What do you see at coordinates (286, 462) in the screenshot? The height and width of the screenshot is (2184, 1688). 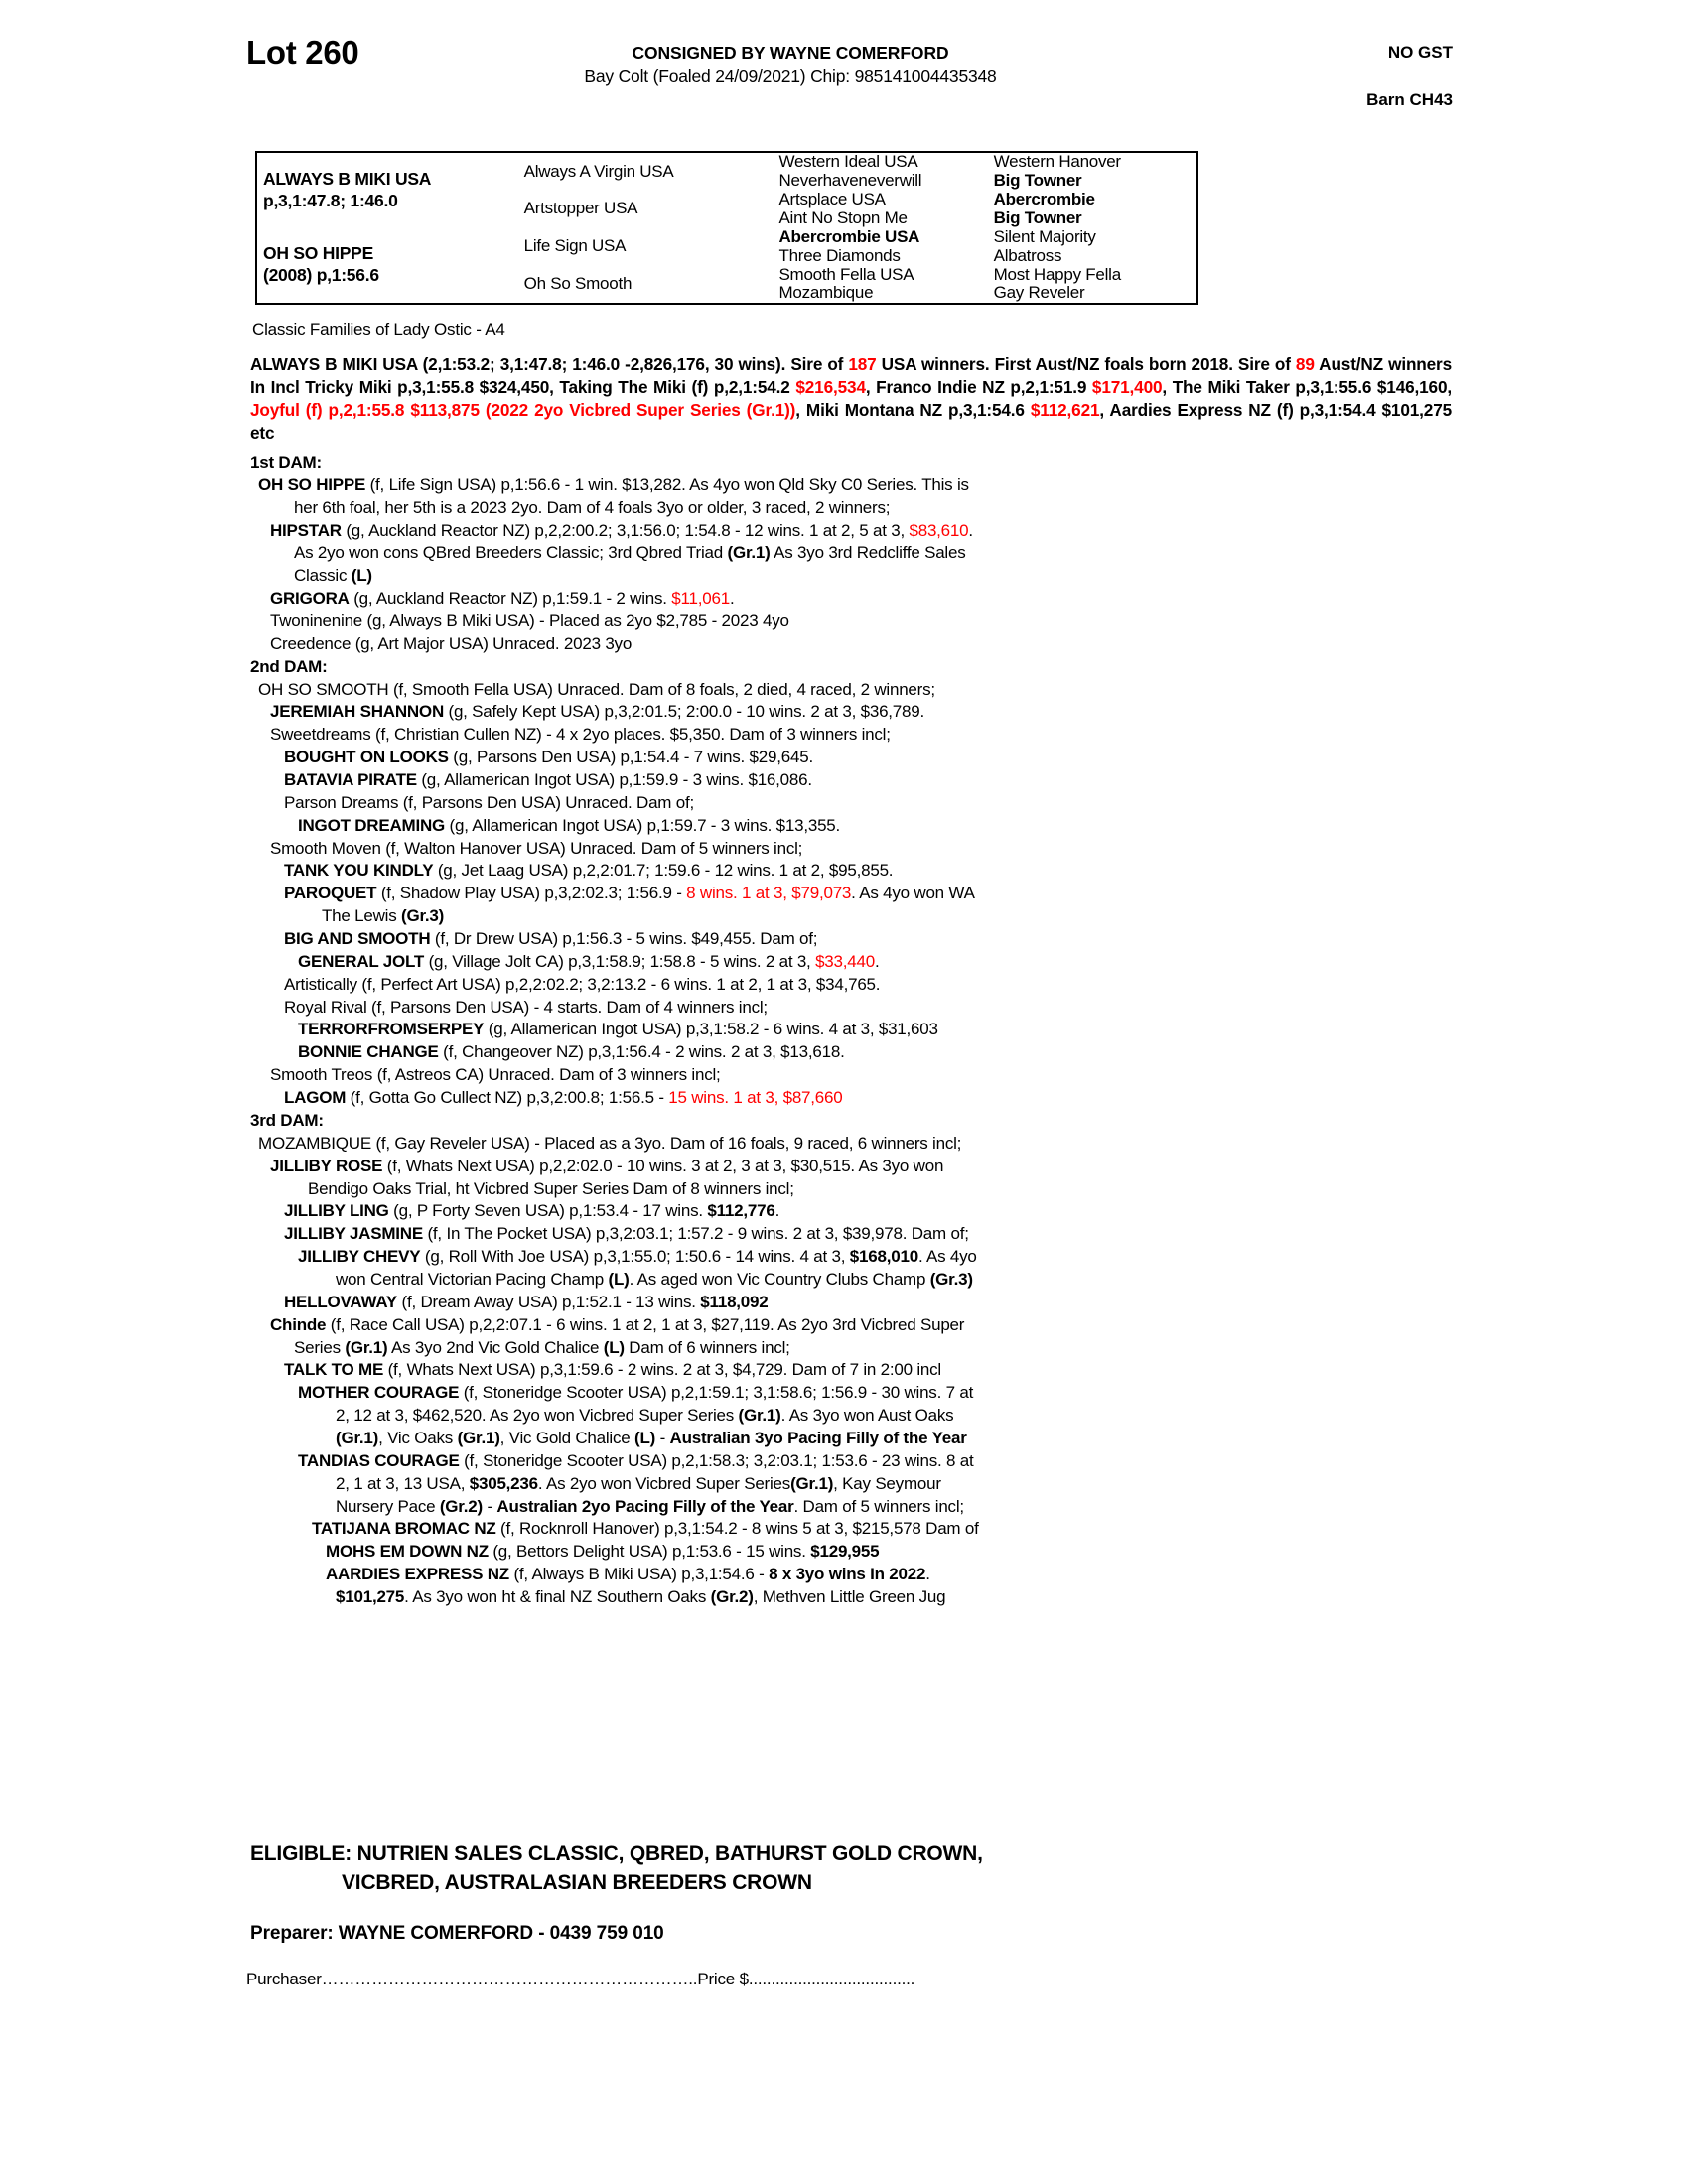 I see `pedigree-text-line: 1st DAM:` at bounding box center [286, 462].